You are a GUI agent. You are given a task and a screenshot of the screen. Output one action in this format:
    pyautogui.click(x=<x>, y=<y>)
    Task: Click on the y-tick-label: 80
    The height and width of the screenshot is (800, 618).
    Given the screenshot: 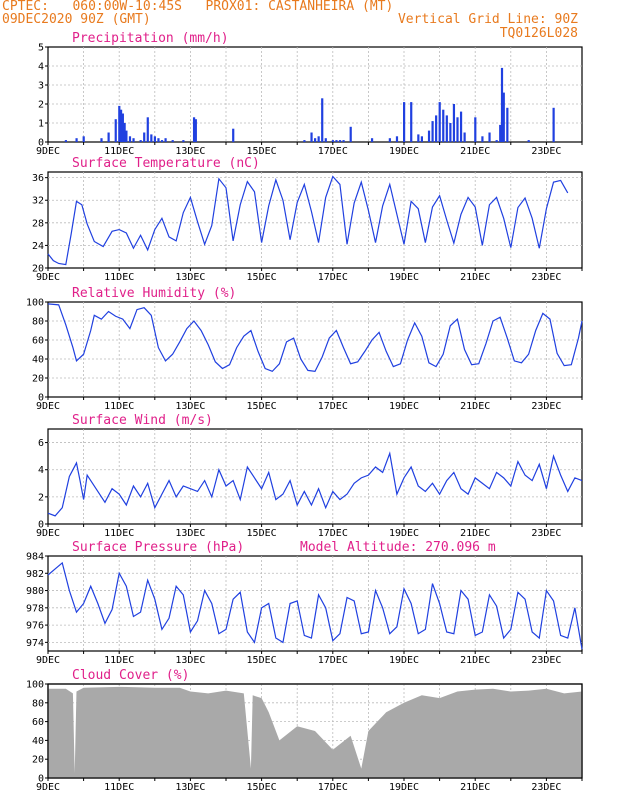 What is the action you would take?
    pyautogui.click(x=38, y=322)
    